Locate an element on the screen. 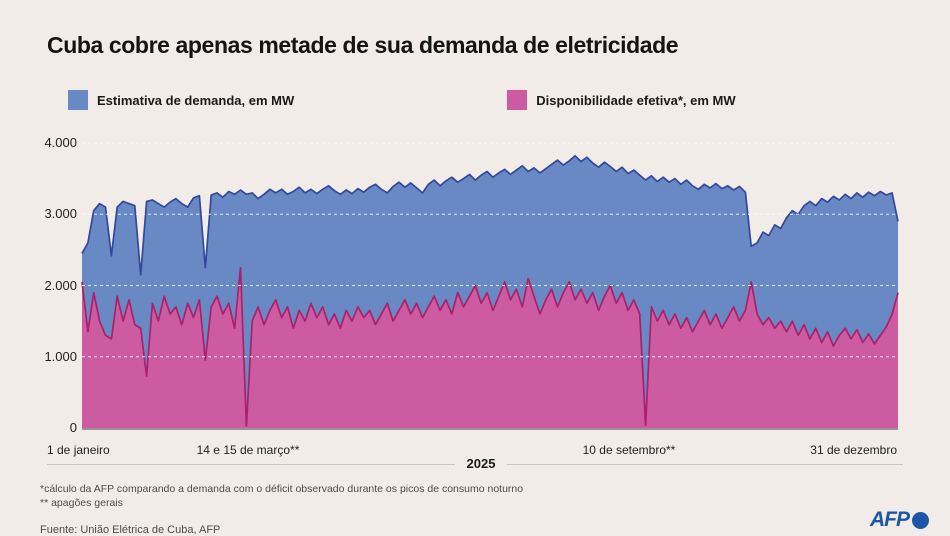 The width and height of the screenshot is (950, 536). demand-swatch-icon is located at coordinates (78, 100).